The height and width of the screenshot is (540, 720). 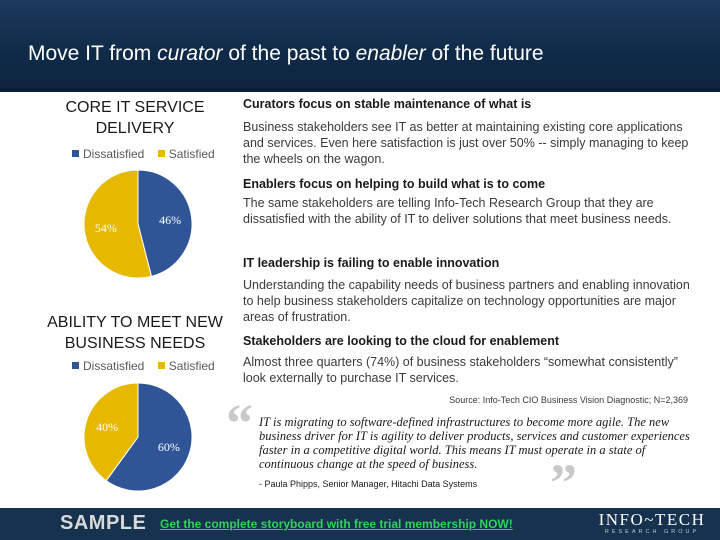 I want to click on pie-label-satisfied: 40%, so click(x=107, y=427).